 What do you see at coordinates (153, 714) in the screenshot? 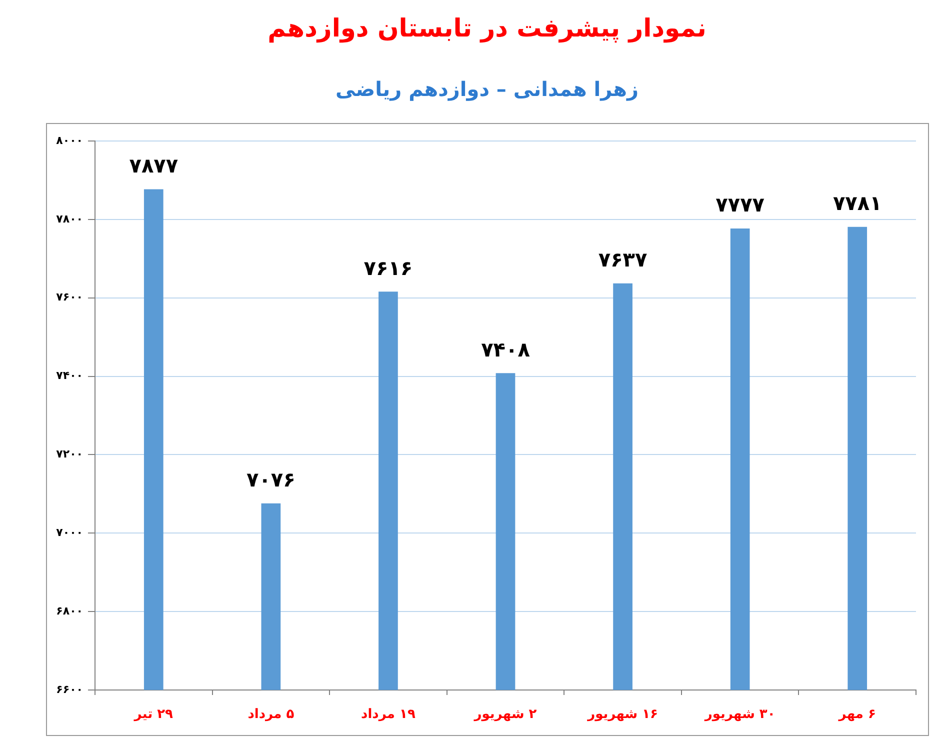
I see `x-tick-label: ۲۹ تیر` at bounding box center [153, 714].